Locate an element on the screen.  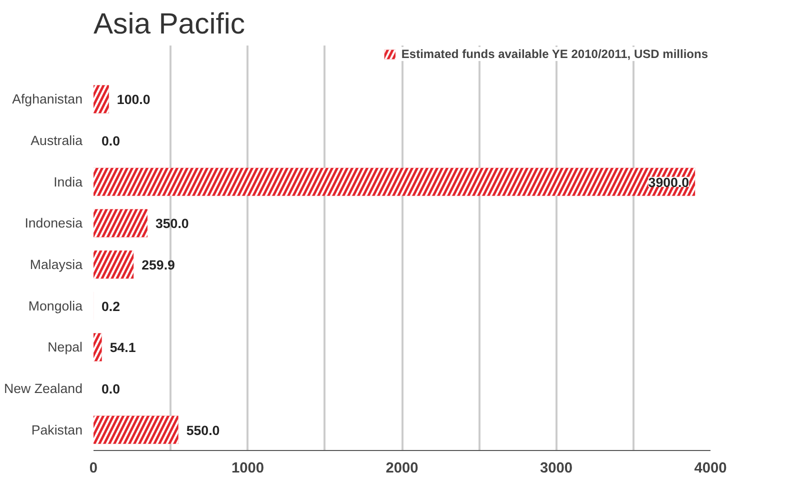
y-tick-label: Afghanistan is located at coordinates (47, 99).